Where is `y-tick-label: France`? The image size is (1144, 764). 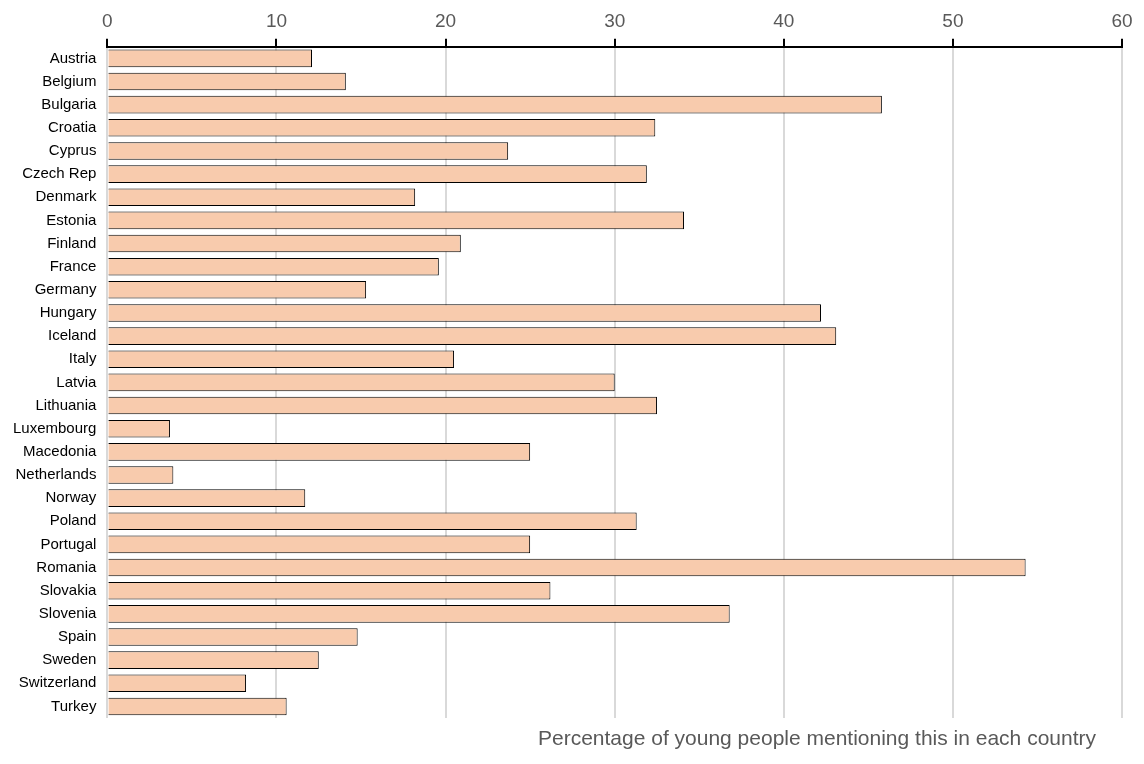
y-tick-label: France is located at coordinates (73, 265).